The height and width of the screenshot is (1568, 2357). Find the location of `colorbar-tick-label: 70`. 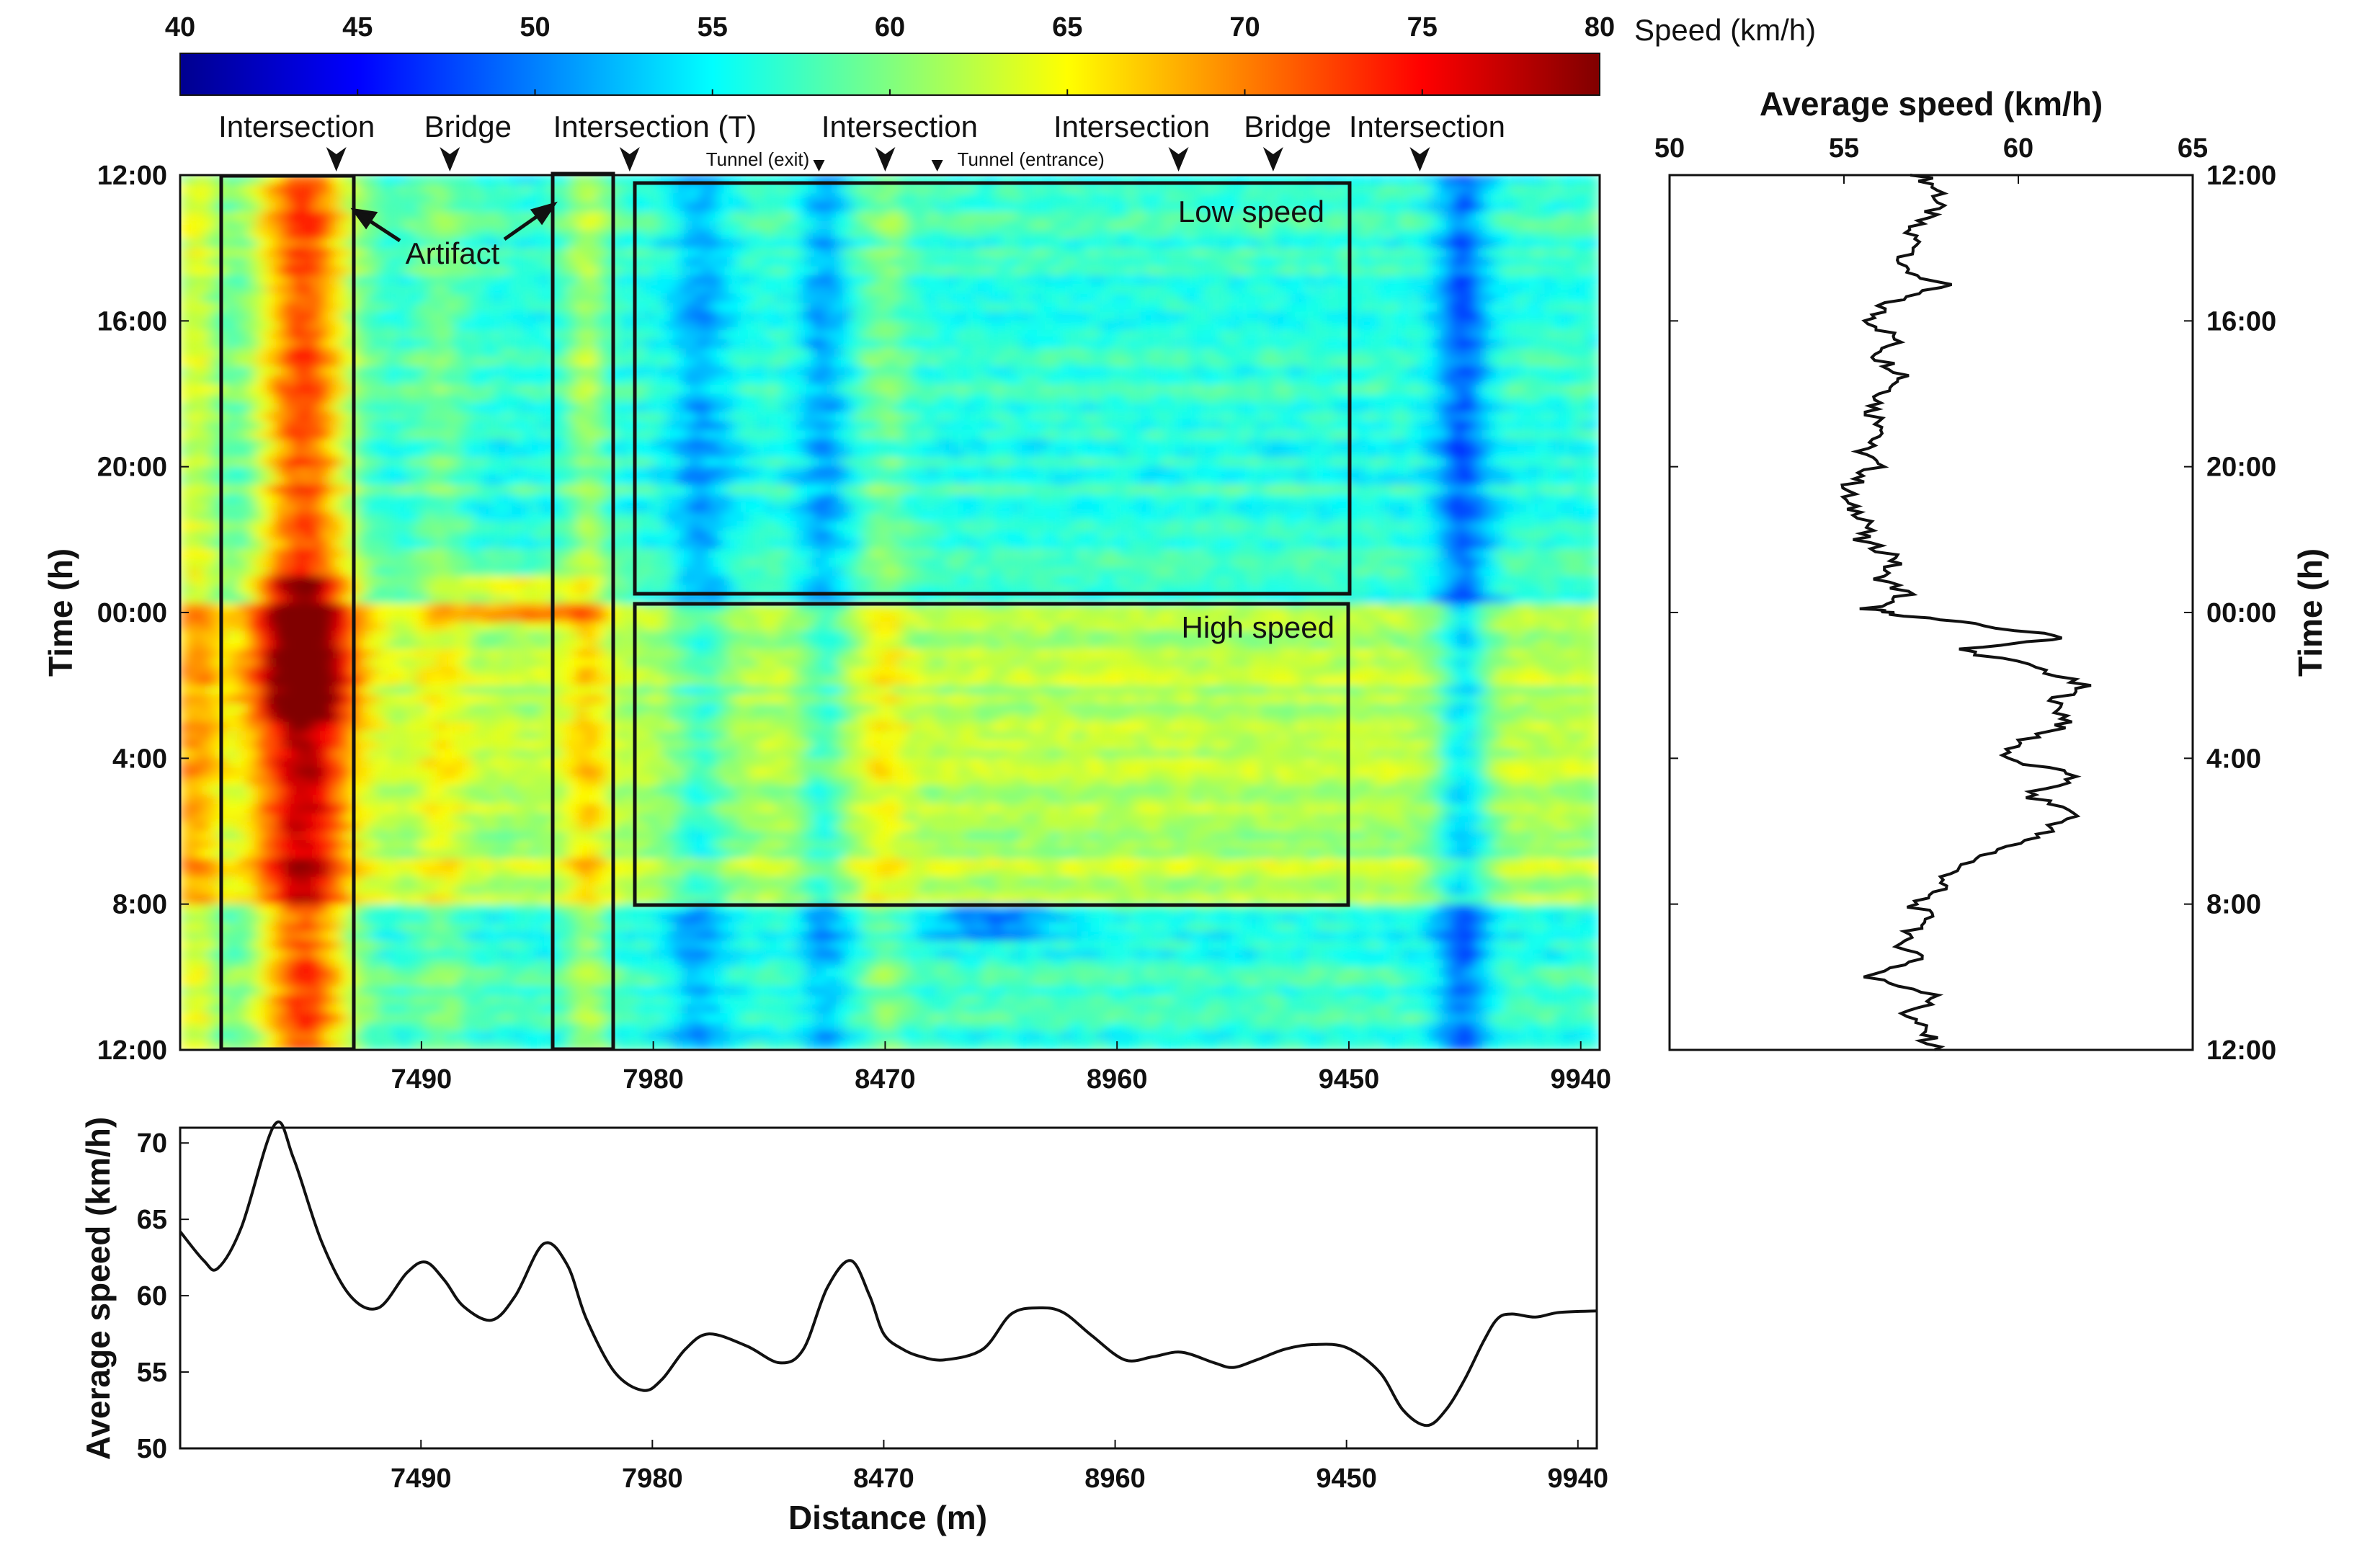

colorbar-tick-label: 70 is located at coordinates (1244, 27).